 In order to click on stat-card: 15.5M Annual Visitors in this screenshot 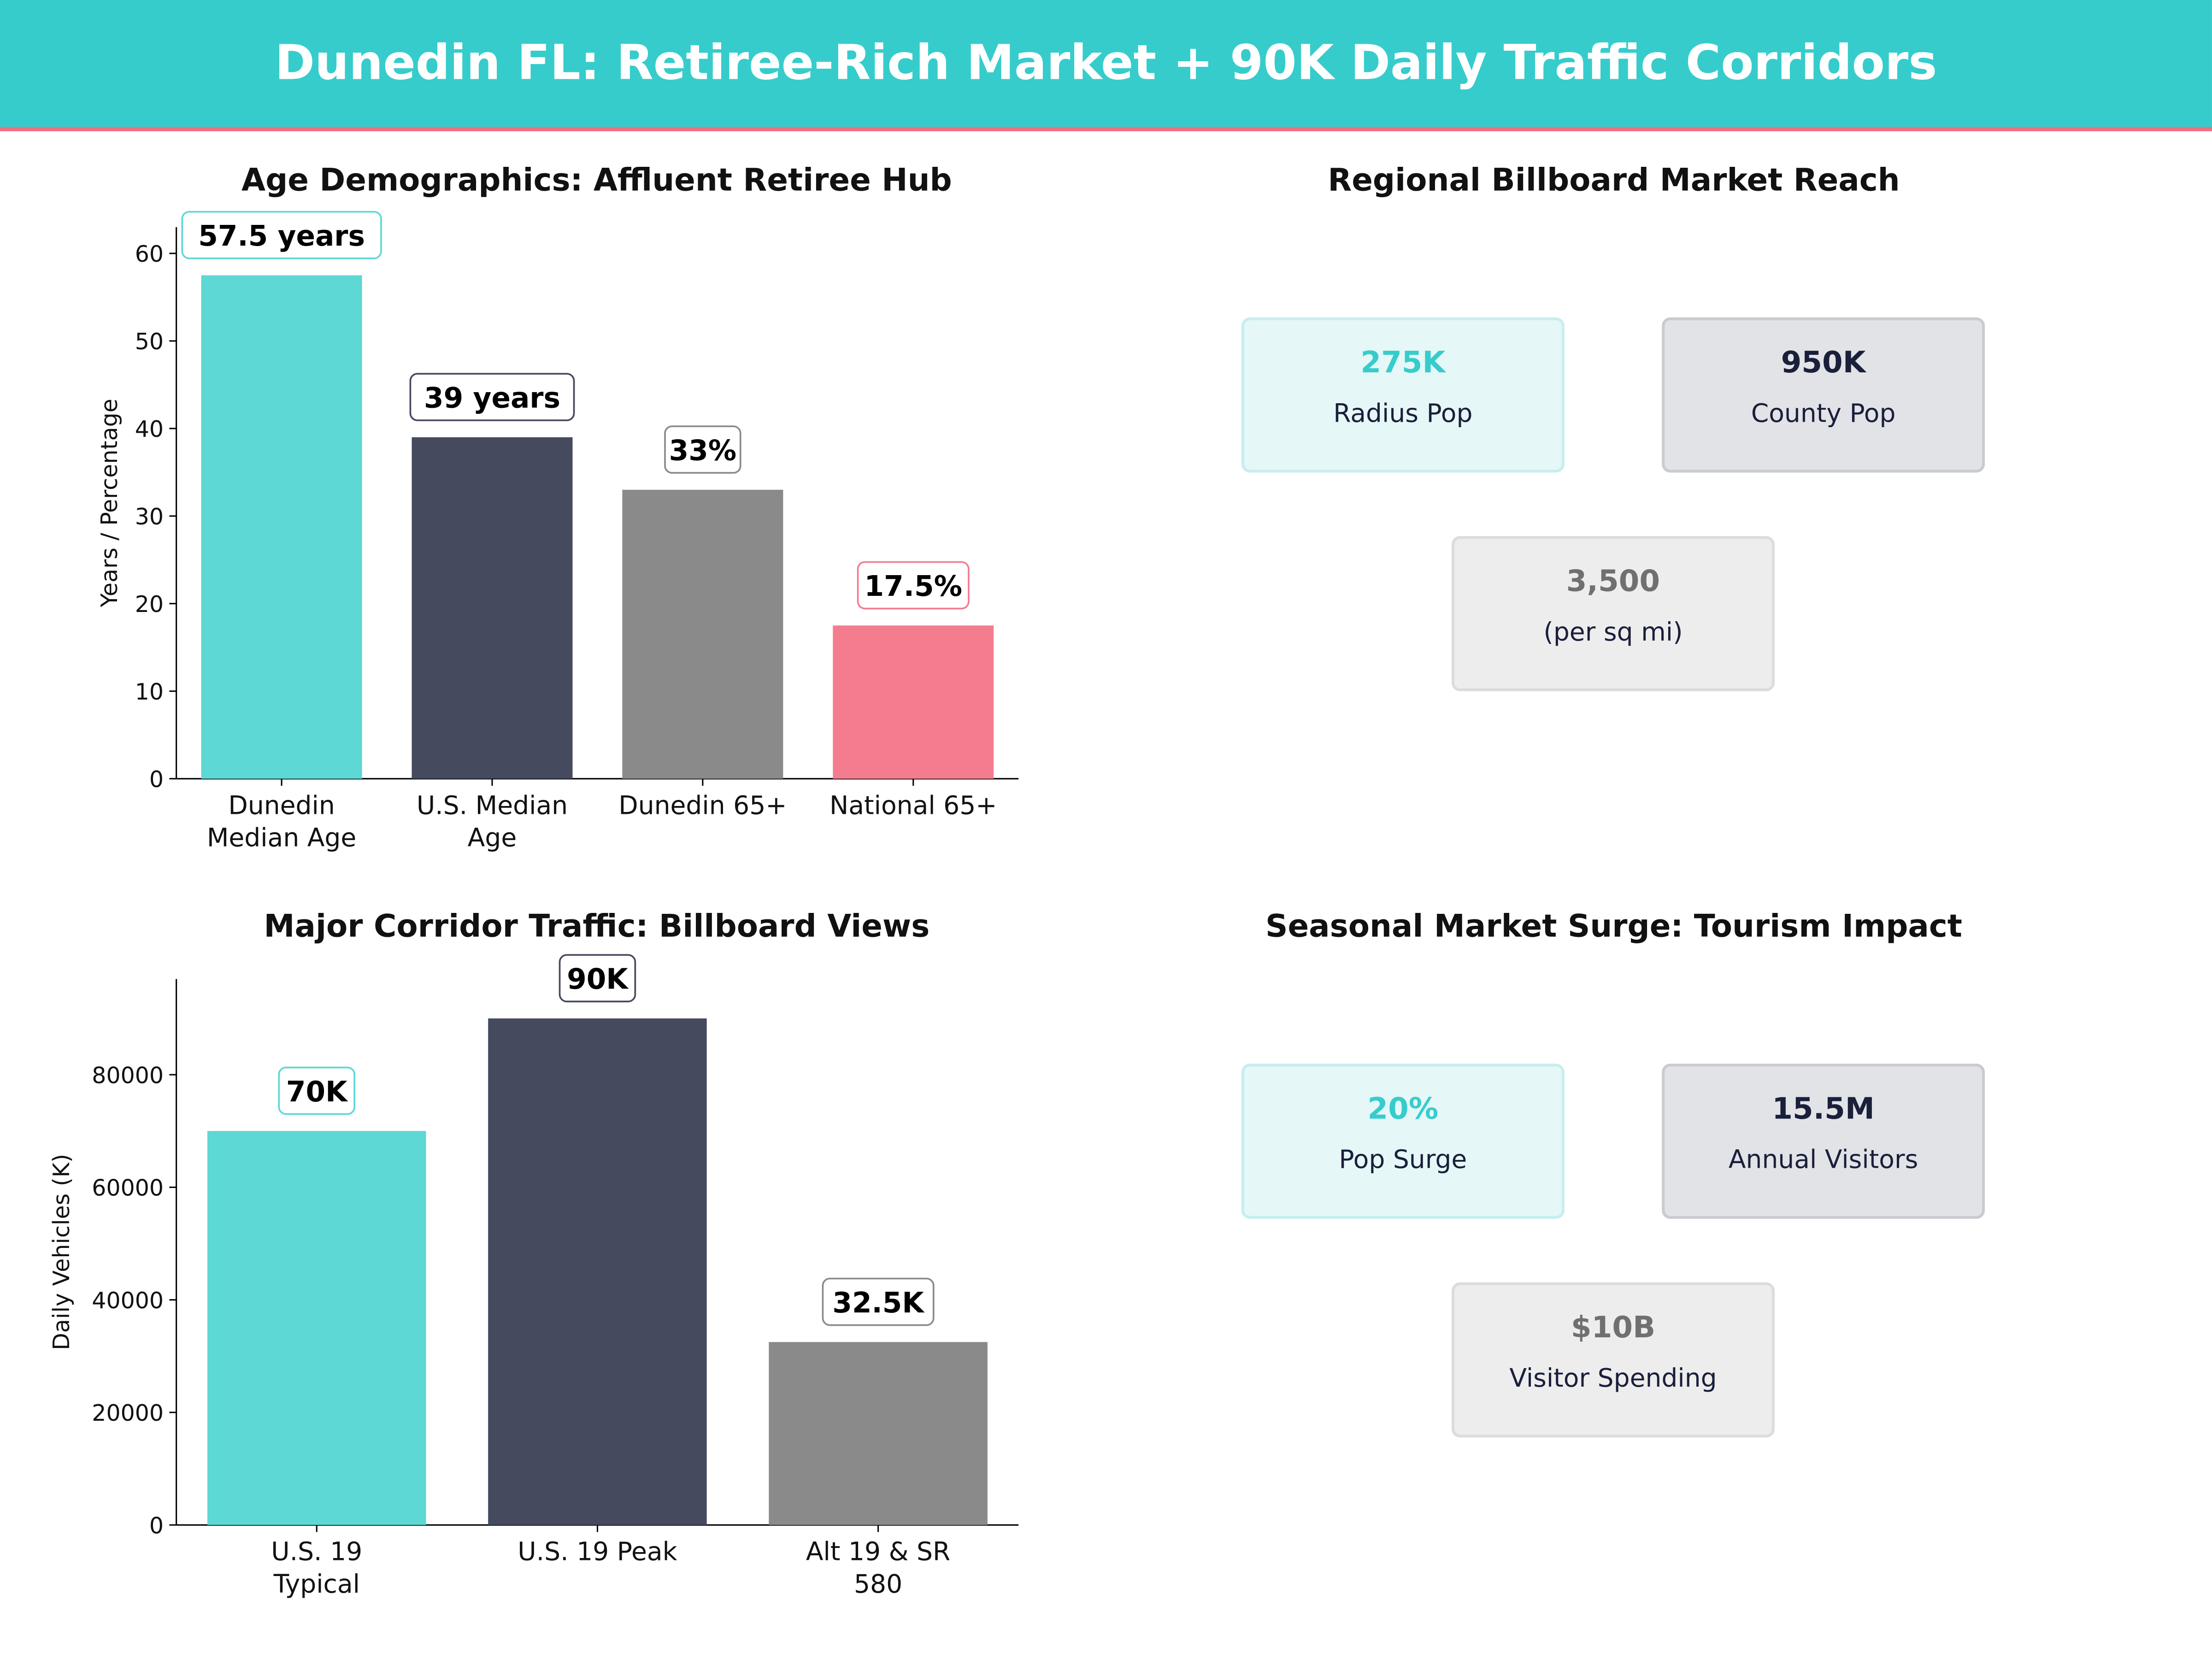, I will do `click(1823, 1141)`.